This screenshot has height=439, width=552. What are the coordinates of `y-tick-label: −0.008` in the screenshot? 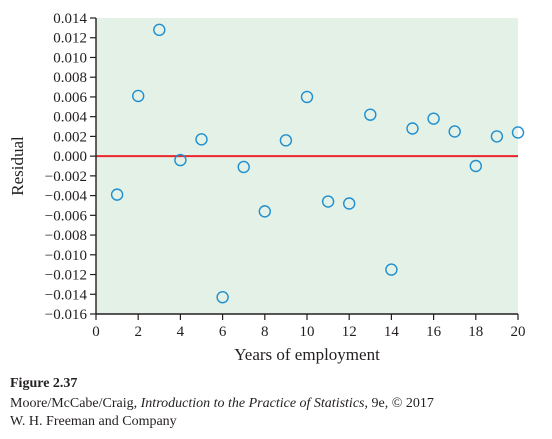 It's located at (66, 236).